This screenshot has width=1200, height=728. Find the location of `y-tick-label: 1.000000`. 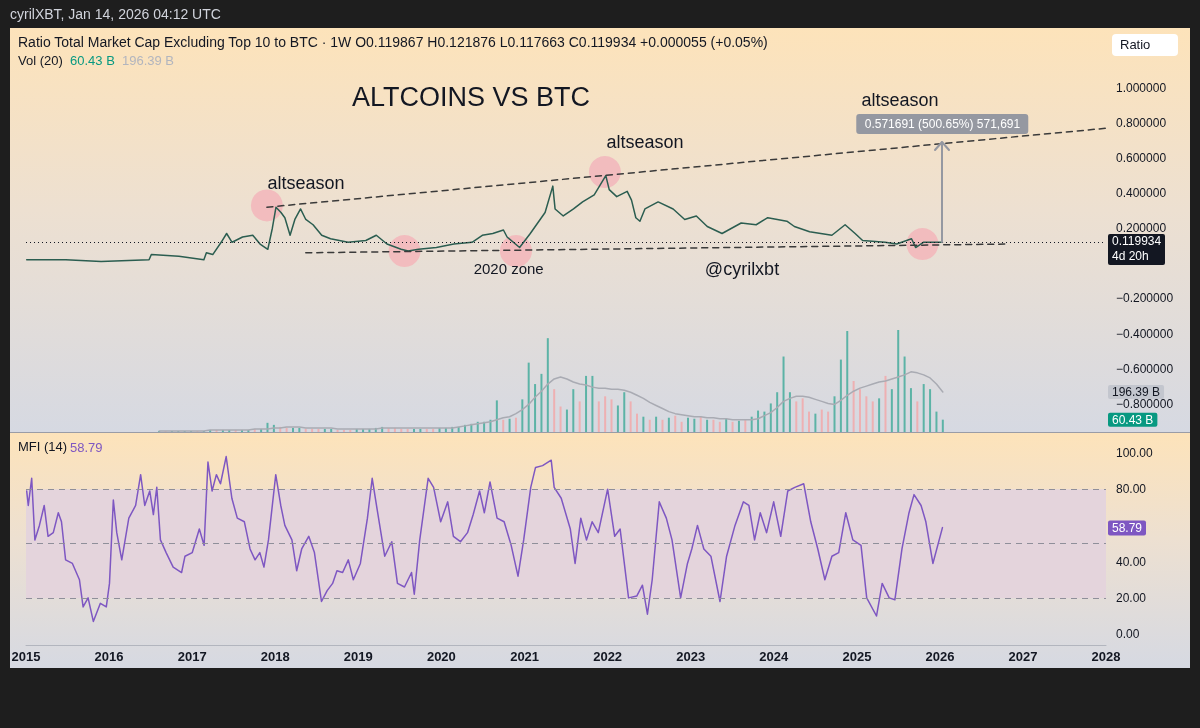

y-tick-label: 1.000000 is located at coordinates (1141, 87).